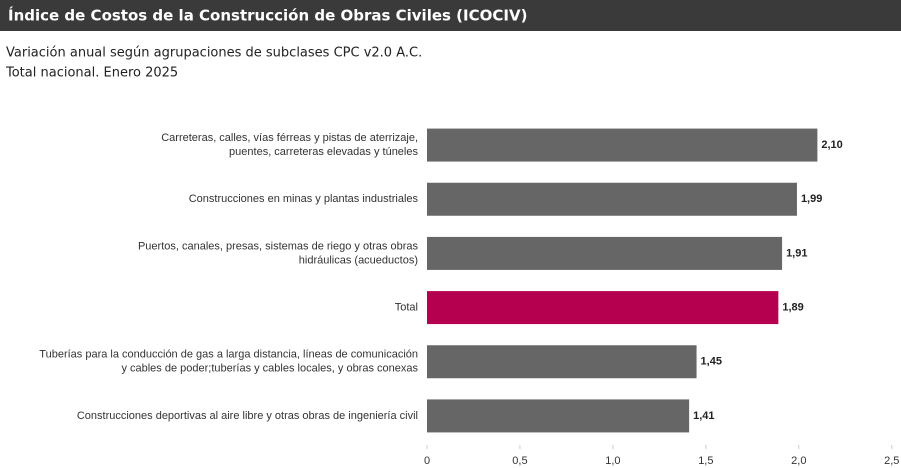 The height and width of the screenshot is (468, 901). What do you see at coordinates (831, 145) in the screenshot?
I see `value-label: 2,10` at bounding box center [831, 145].